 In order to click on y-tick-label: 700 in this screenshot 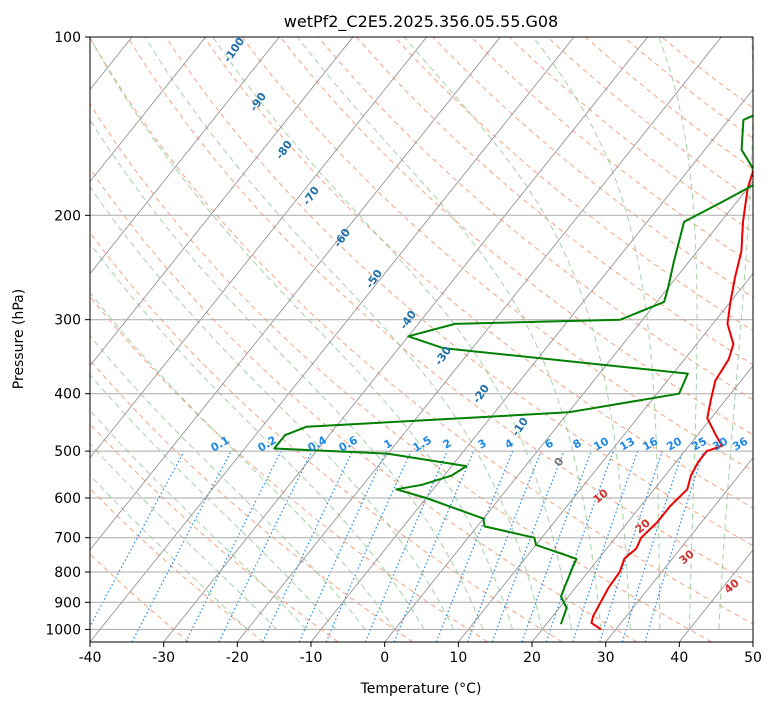, I will do `click(67, 539)`.